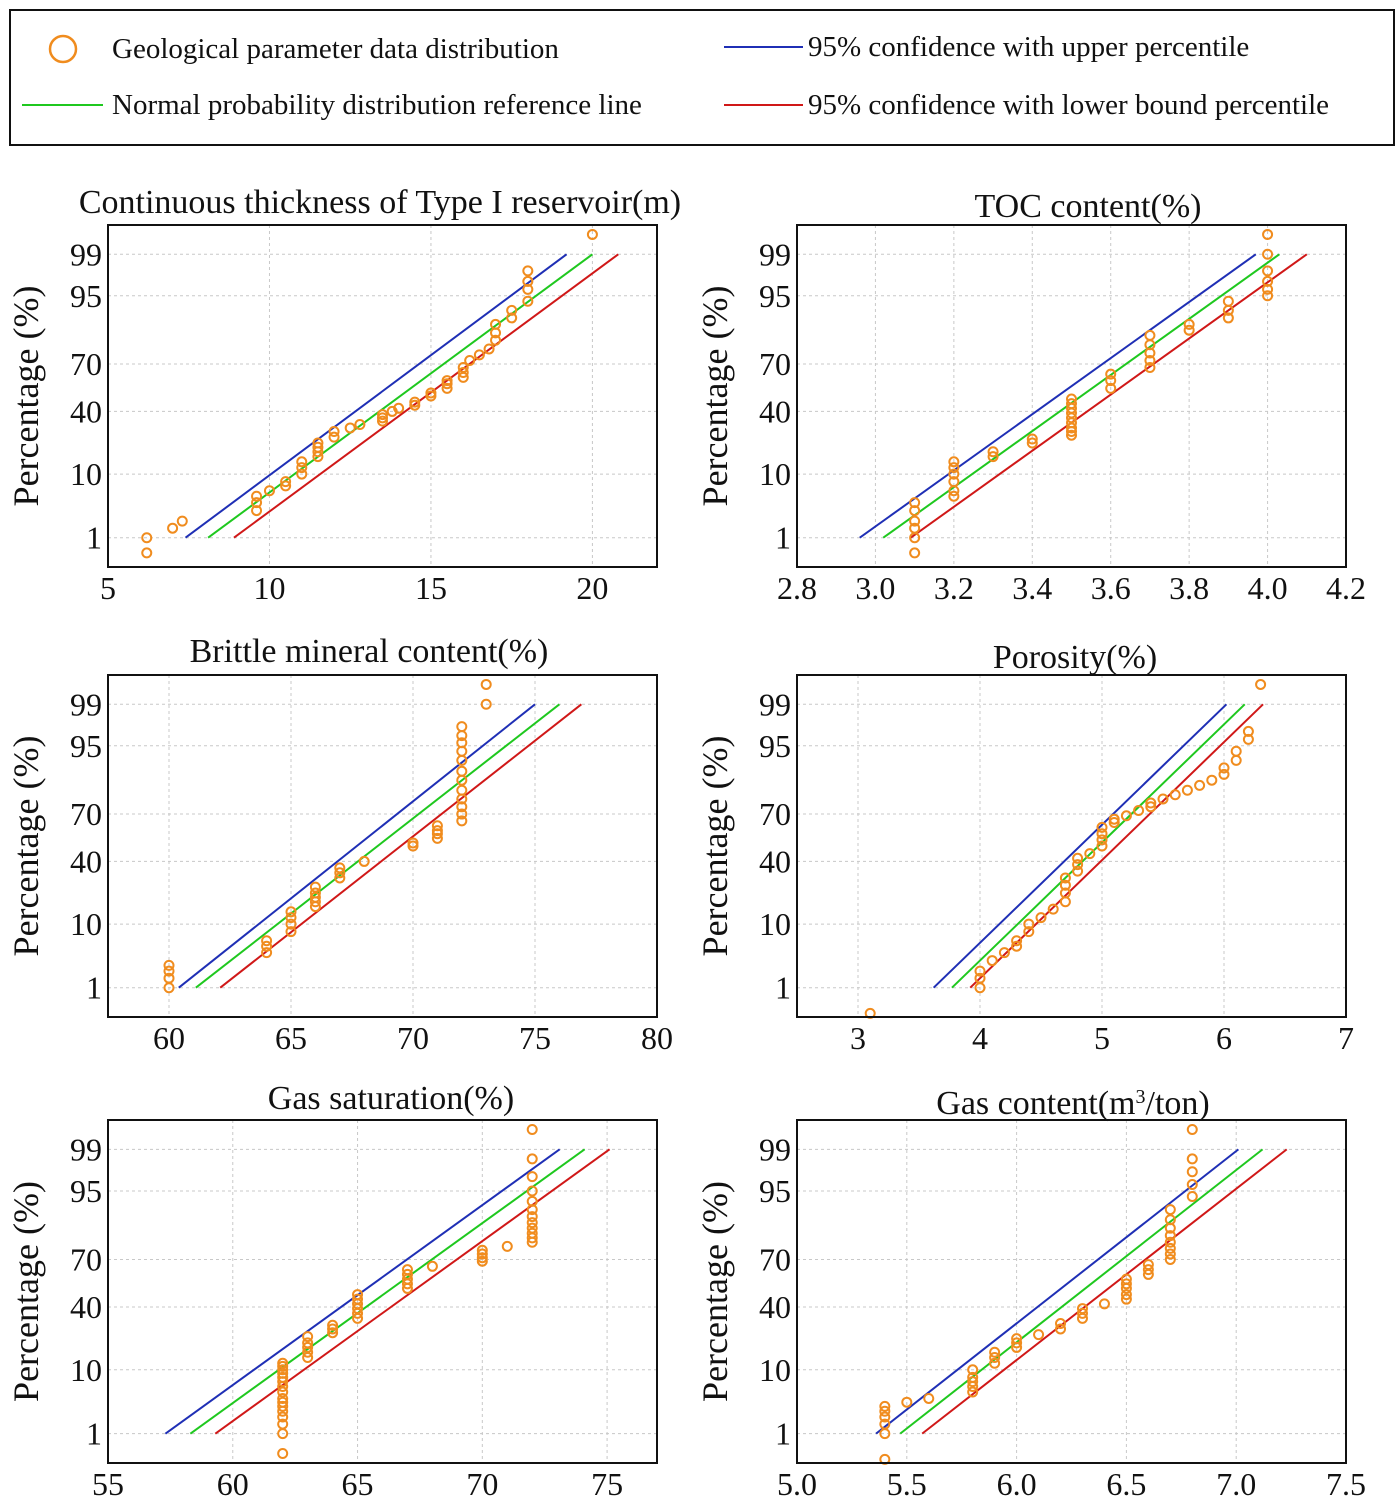 The height and width of the screenshot is (1503, 1400). Describe the element at coordinates (1102, 1038) in the screenshot. I see `x-tick-label: 5` at that location.